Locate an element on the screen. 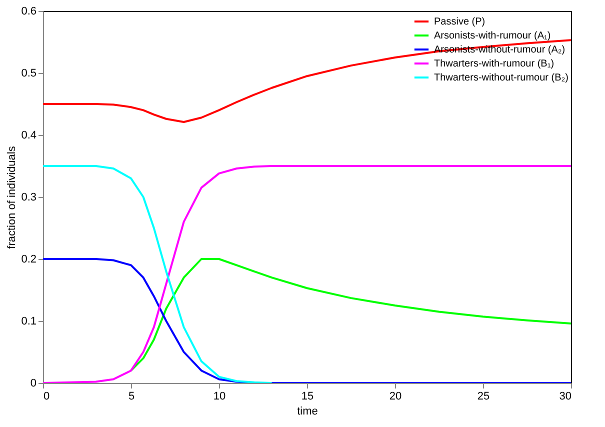  x-tick-label: 25 is located at coordinates (483, 396).